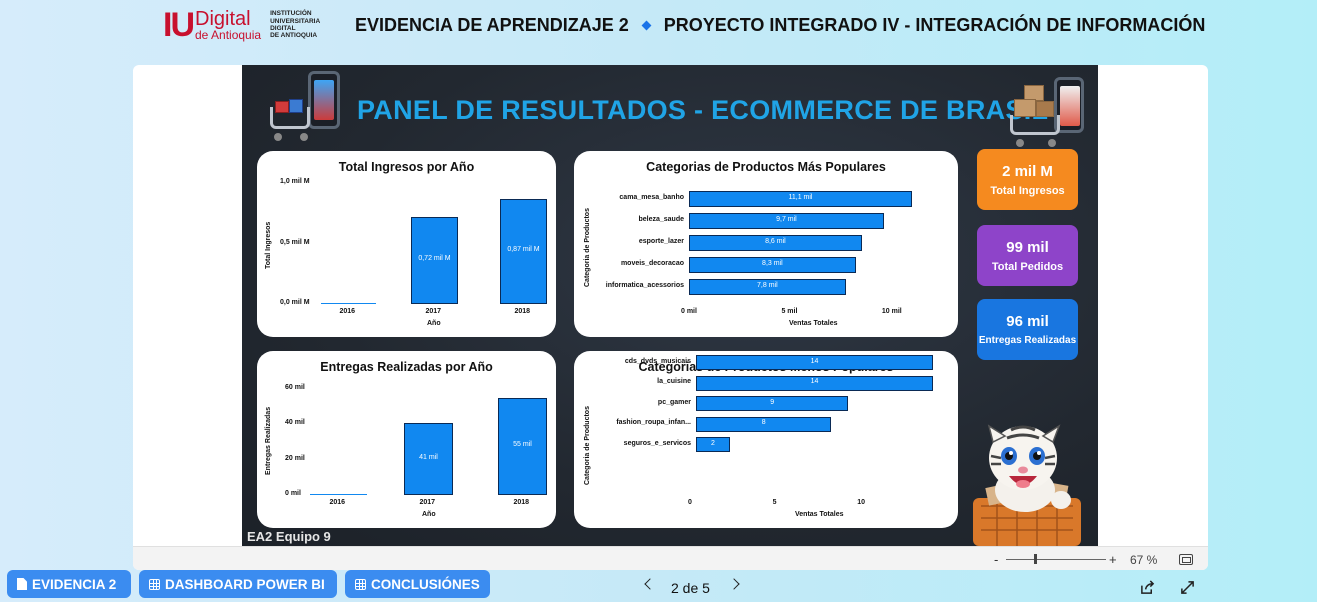 This screenshot has width=1317, height=602. I want to click on chart-y-tick-label: informatica_acessorios, so click(644, 285).